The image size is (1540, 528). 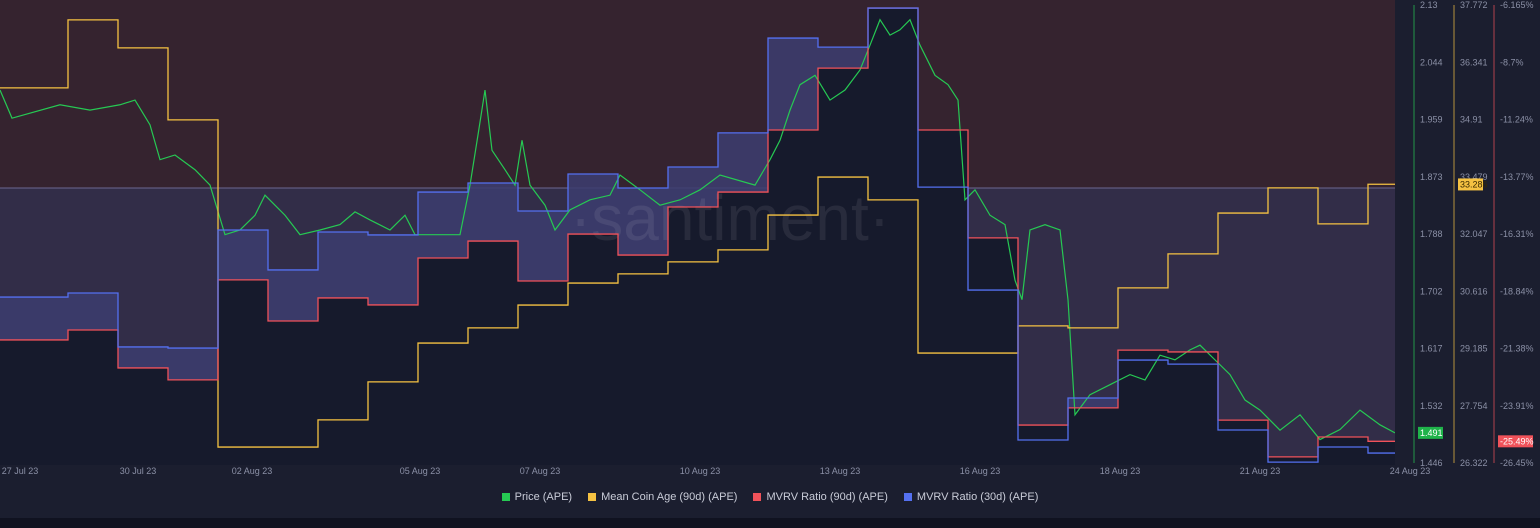 I want to click on current-value-label: 1.491, so click(x=1431, y=433).